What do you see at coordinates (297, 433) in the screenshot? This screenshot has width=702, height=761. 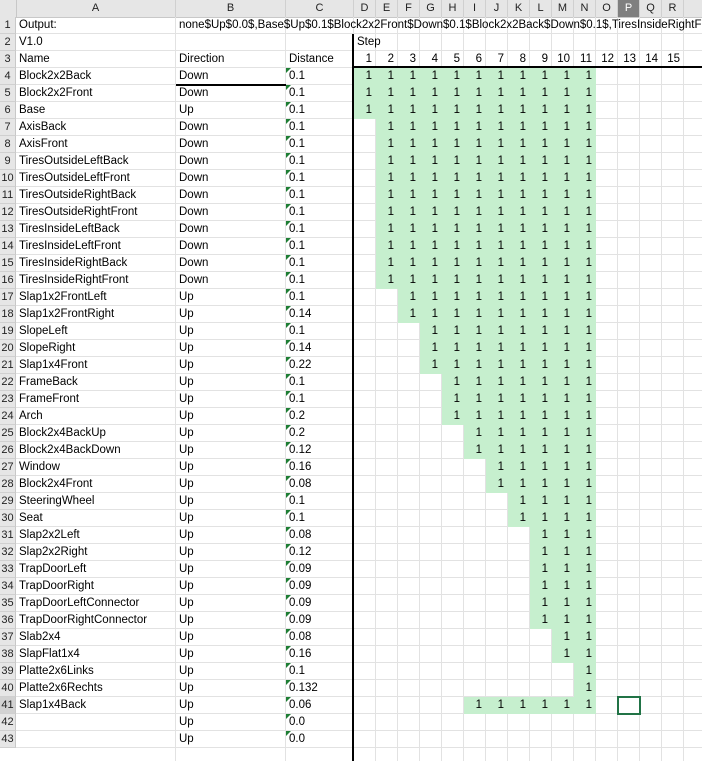 I see `distance-cell: 0.2` at bounding box center [297, 433].